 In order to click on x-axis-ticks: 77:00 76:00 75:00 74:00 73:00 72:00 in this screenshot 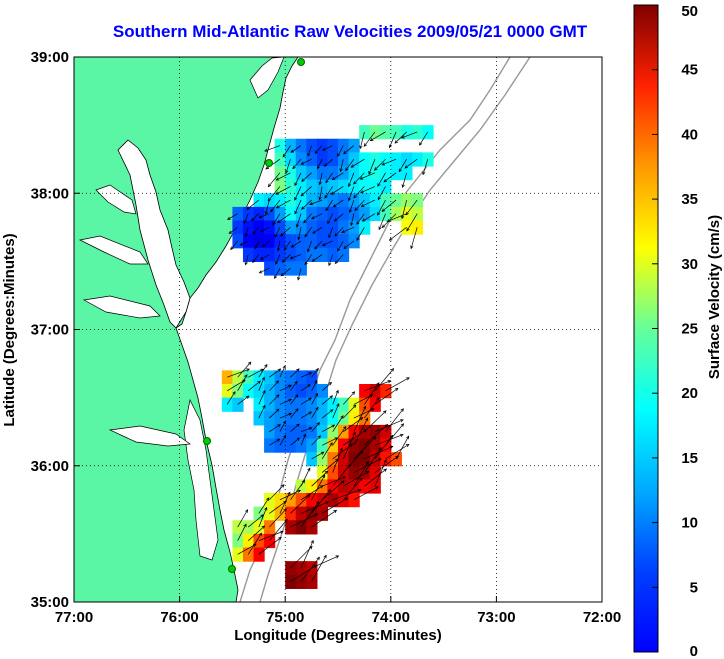, I will do `click(338, 611)`.